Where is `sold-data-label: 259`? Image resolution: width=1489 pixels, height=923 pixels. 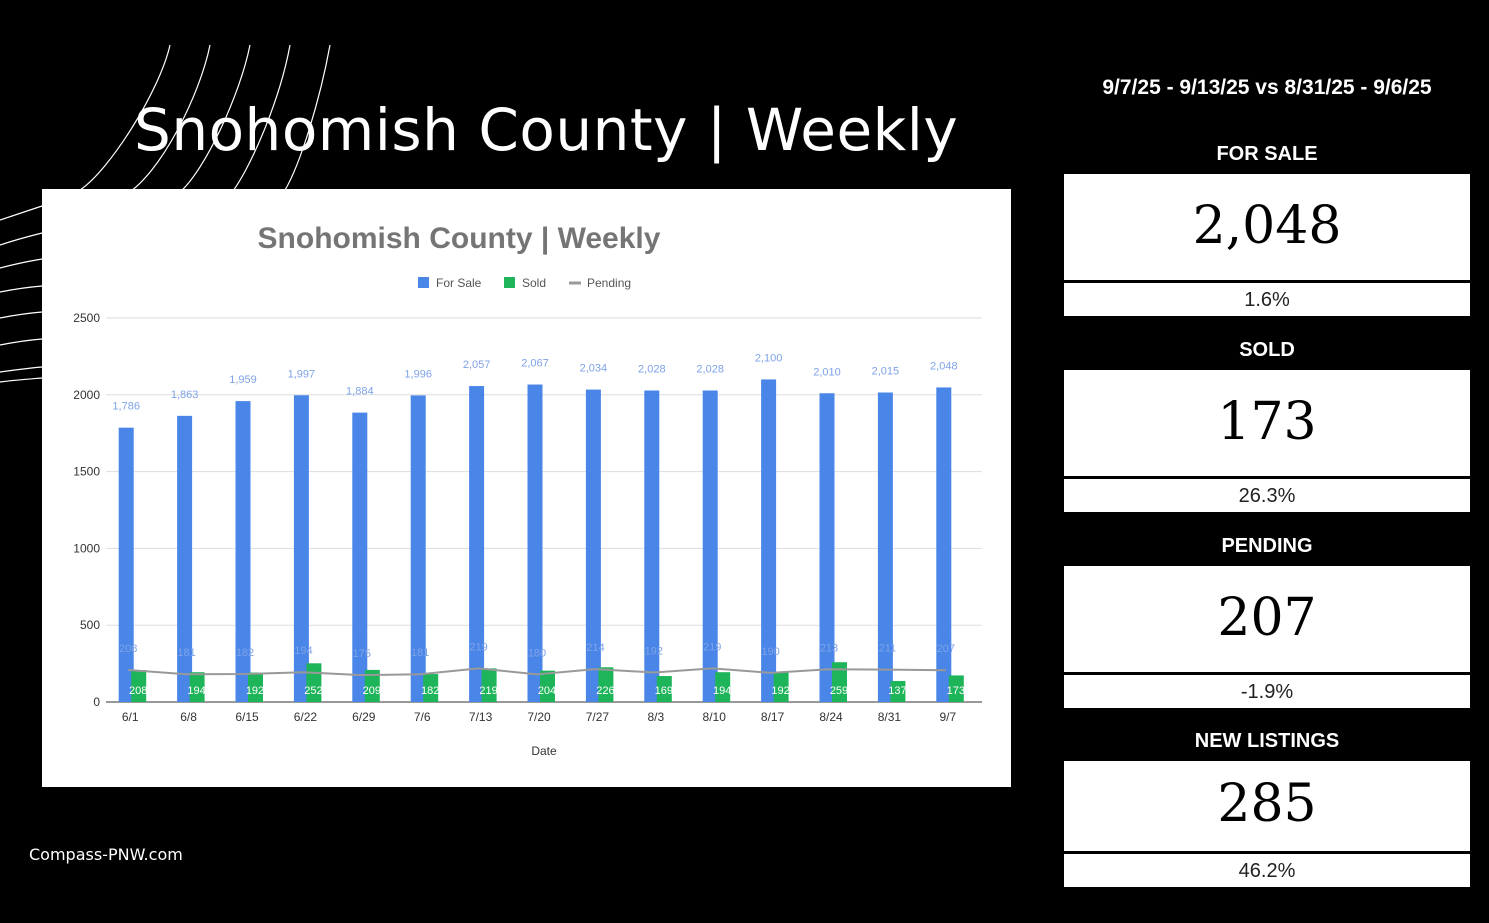
sold-data-label: 259 is located at coordinates (839, 691).